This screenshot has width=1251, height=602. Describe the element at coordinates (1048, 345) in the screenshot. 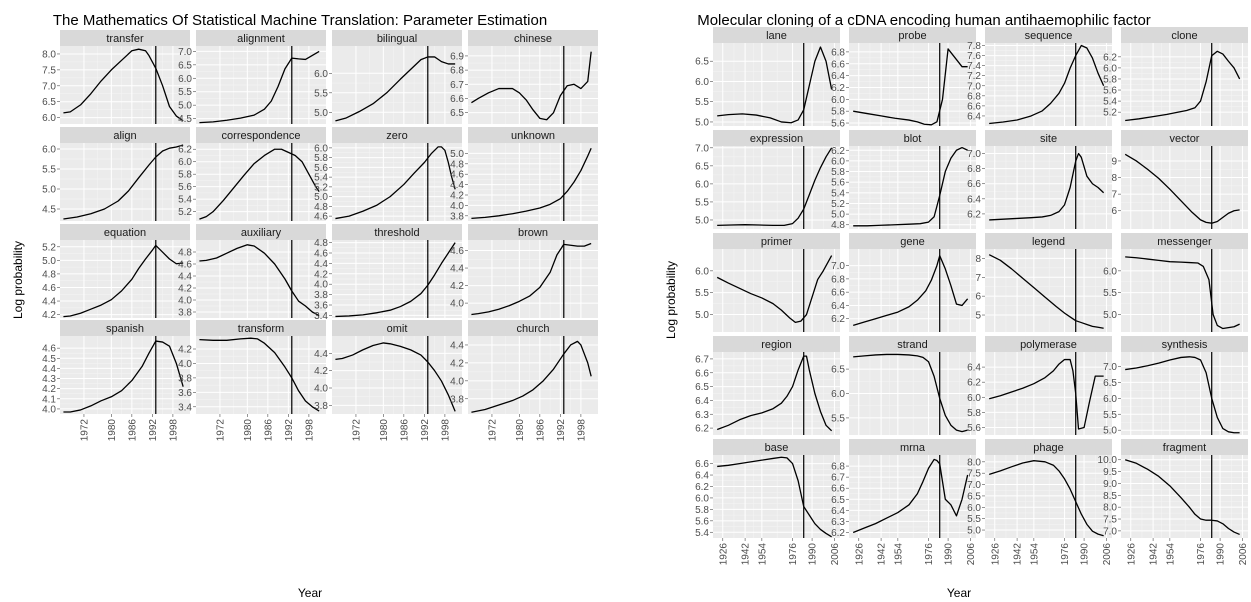

I see `facet-label: polymerase` at that location.